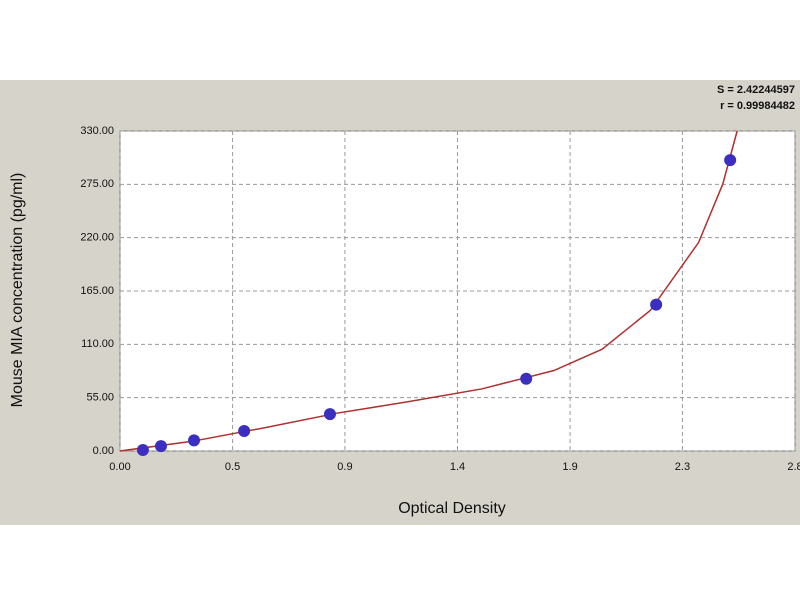 This screenshot has width=800, height=600. I want to click on y-axis-label: Mouse MIA concentration (pg/ml), so click(17, 290).